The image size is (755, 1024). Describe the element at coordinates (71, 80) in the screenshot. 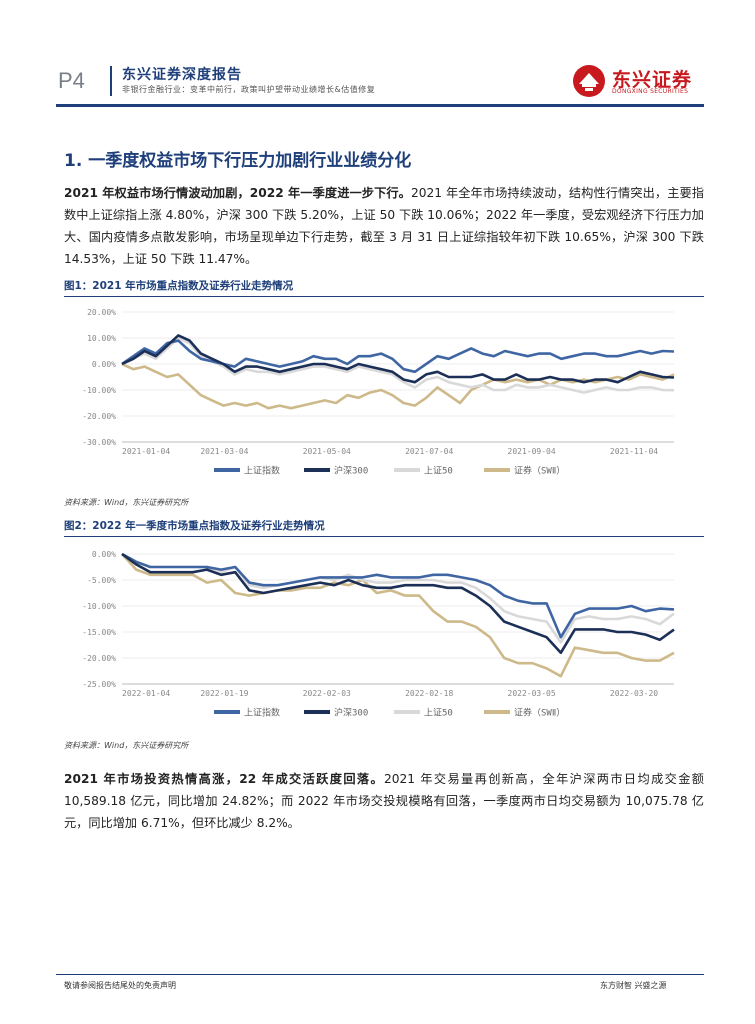

I see `page-number: P4` at that location.